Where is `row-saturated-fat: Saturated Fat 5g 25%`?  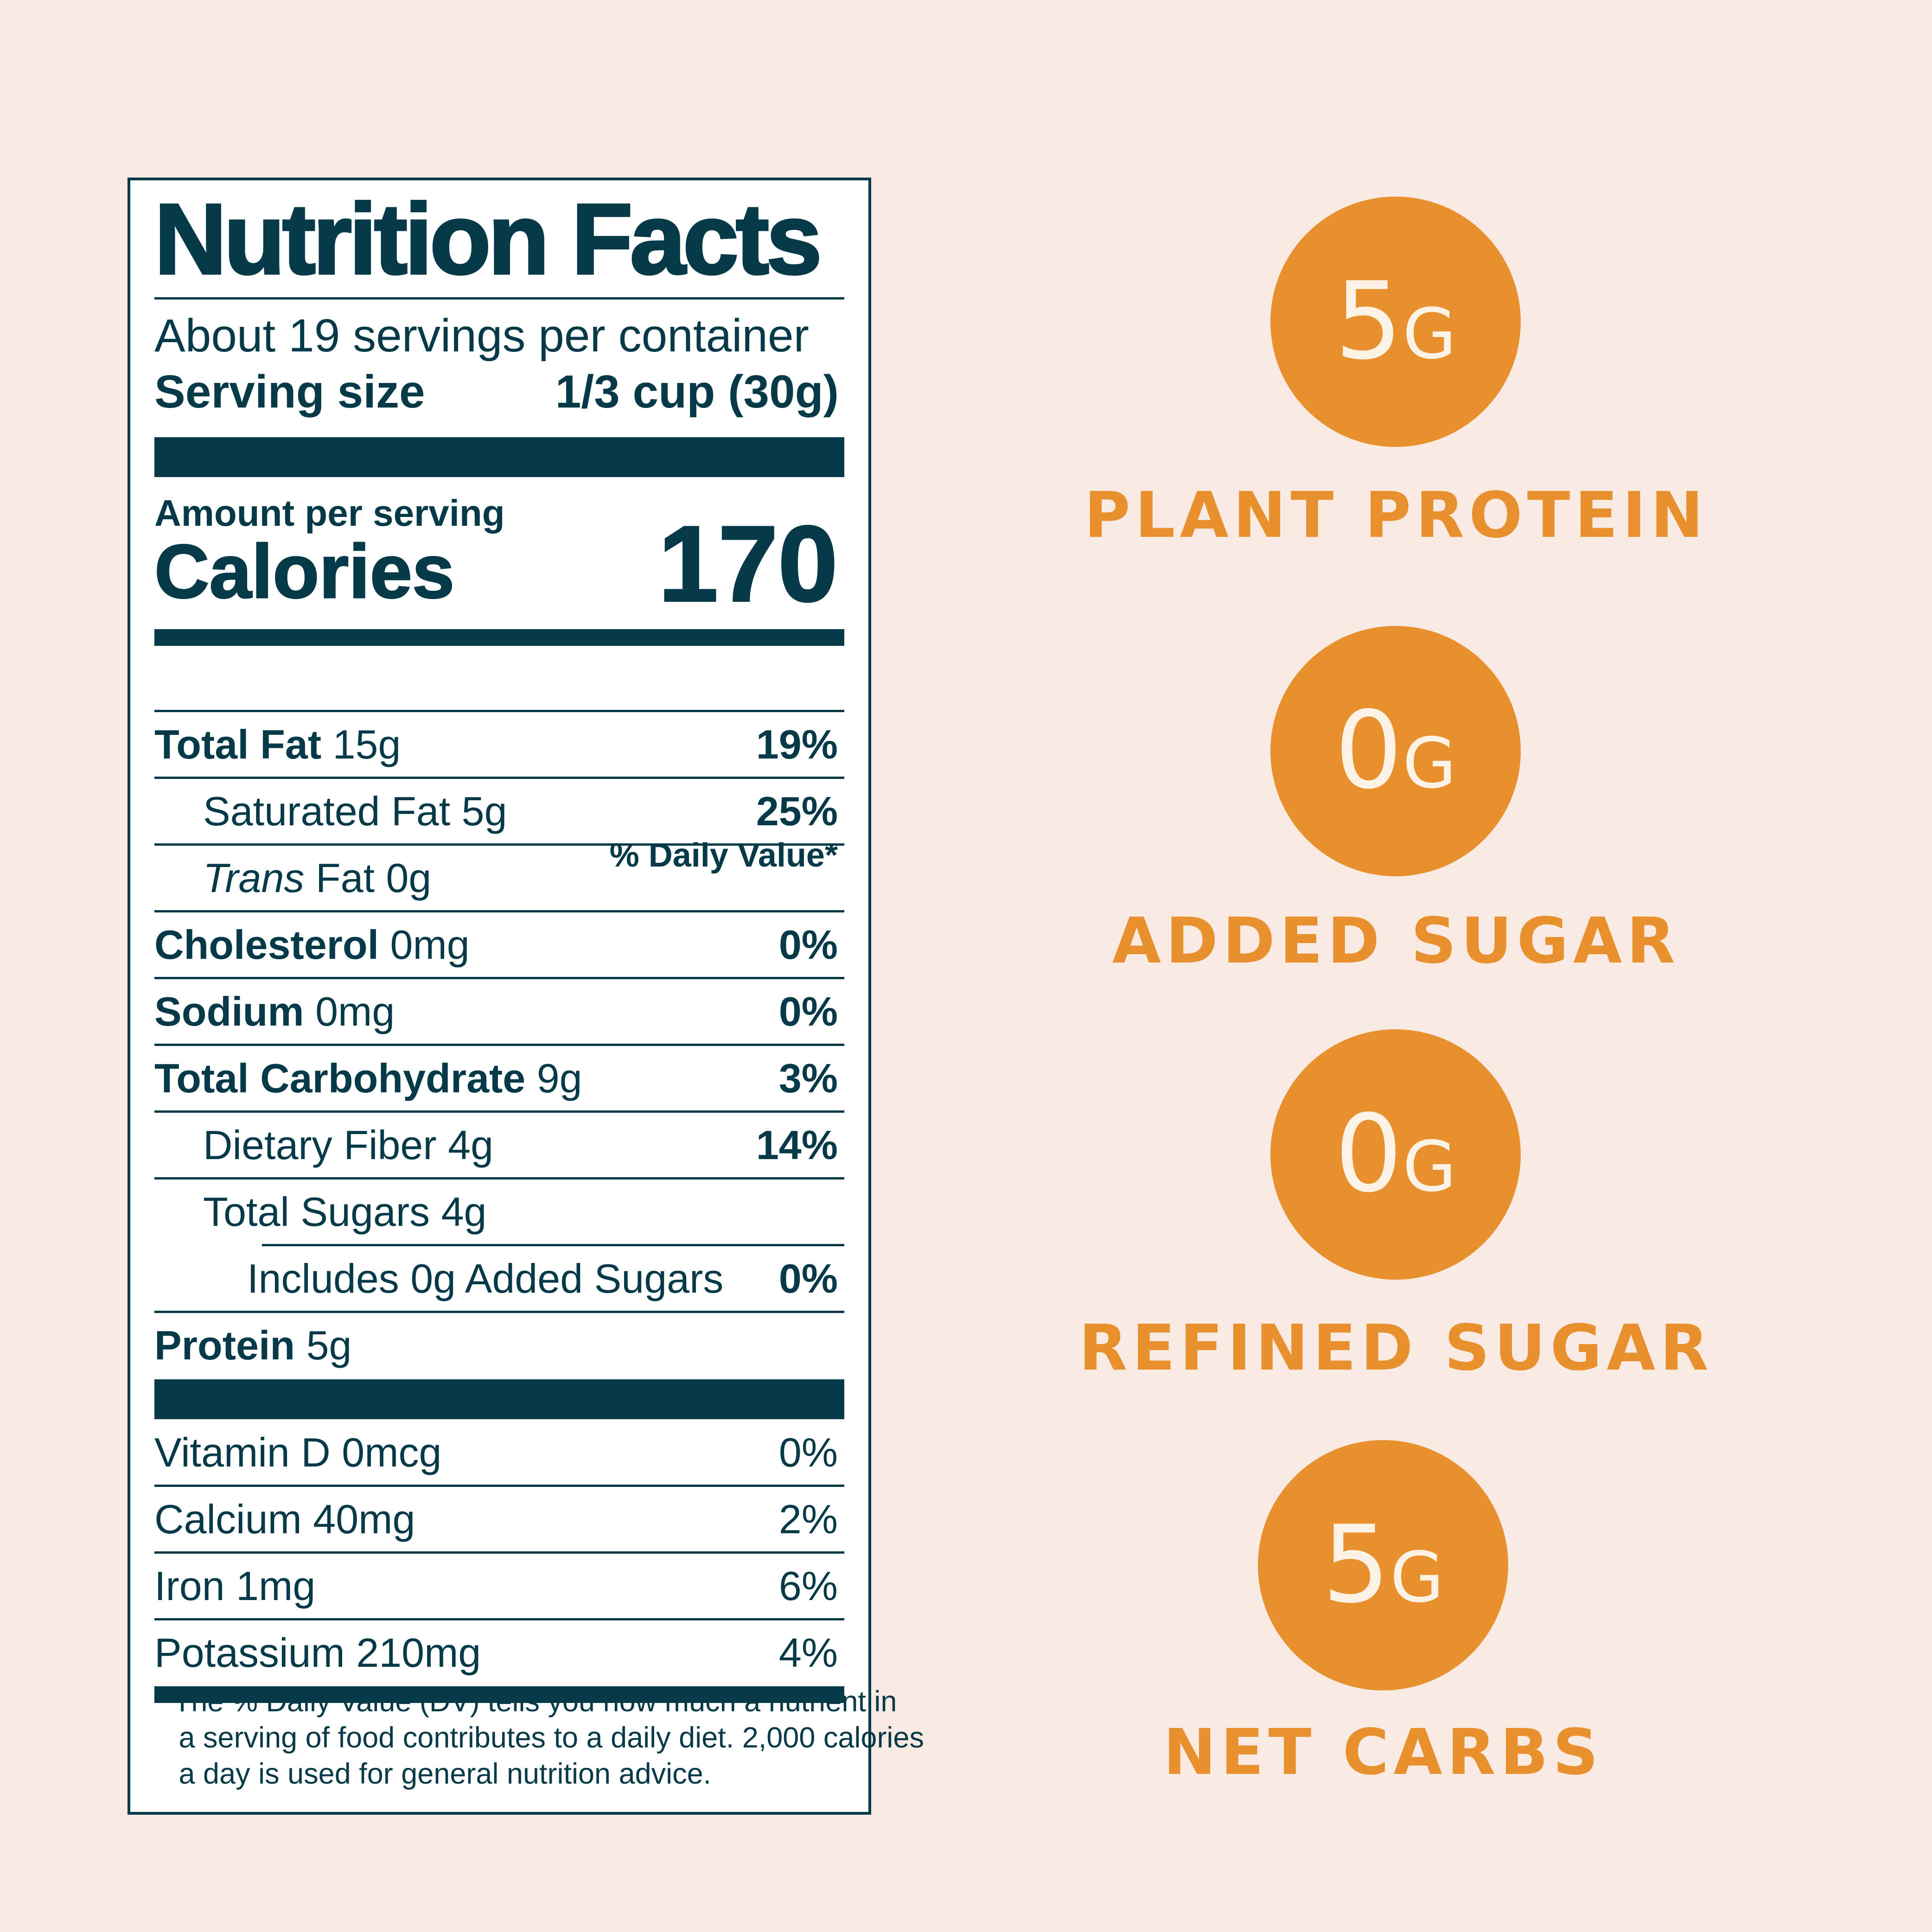 row-saturated-fat: Saturated Fat 5g 25% is located at coordinates (499, 811).